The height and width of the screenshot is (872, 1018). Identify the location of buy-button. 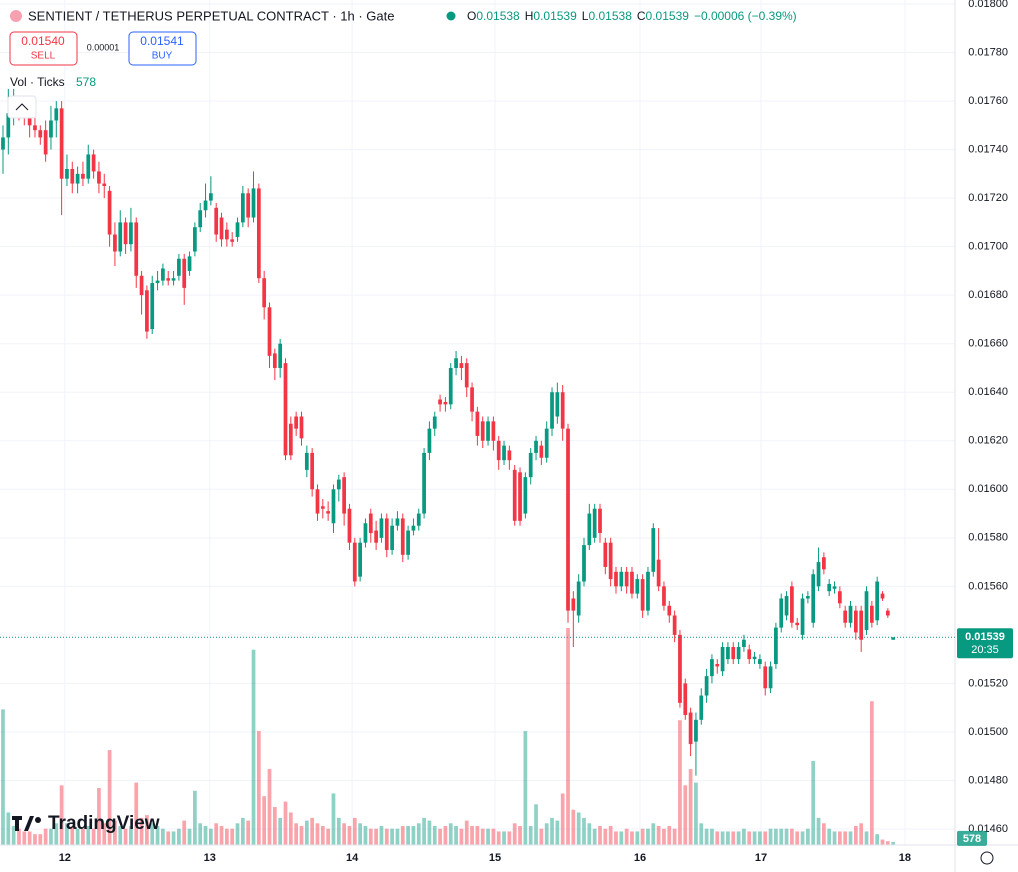
(162, 48).